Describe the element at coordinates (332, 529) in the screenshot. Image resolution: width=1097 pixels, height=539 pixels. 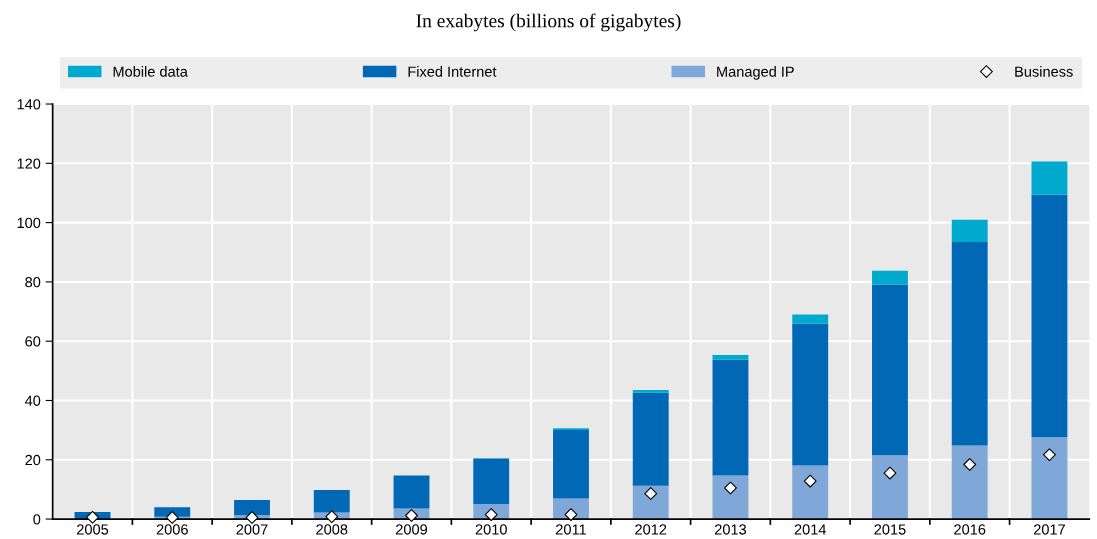
I see `x-tick-label: 2008` at that location.